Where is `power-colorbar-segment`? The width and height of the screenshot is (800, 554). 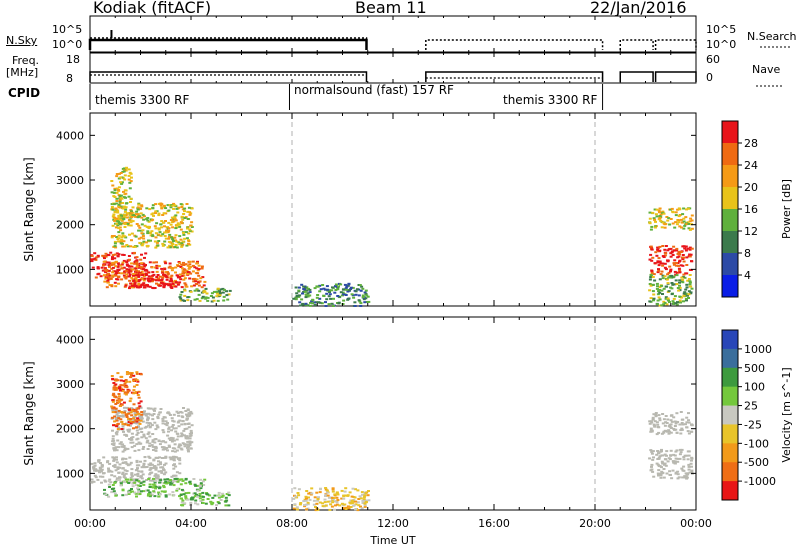
power-colorbar-segment is located at coordinates (730, 220).